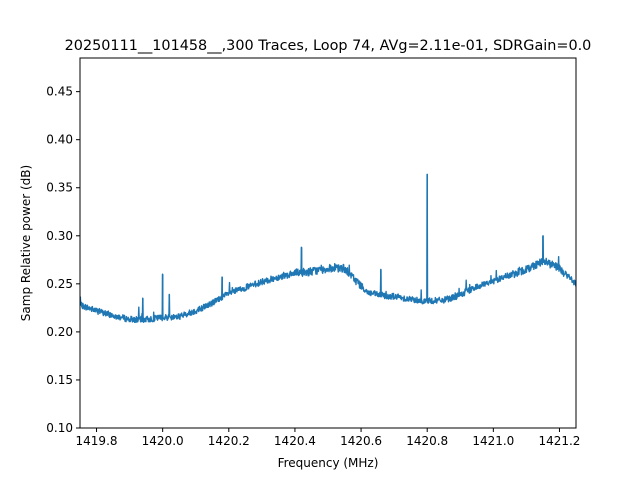 This screenshot has height=480, width=640. What do you see at coordinates (59, 188) in the screenshot?
I see `y-tick-label: 0.35` at bounding box center [59, 188].